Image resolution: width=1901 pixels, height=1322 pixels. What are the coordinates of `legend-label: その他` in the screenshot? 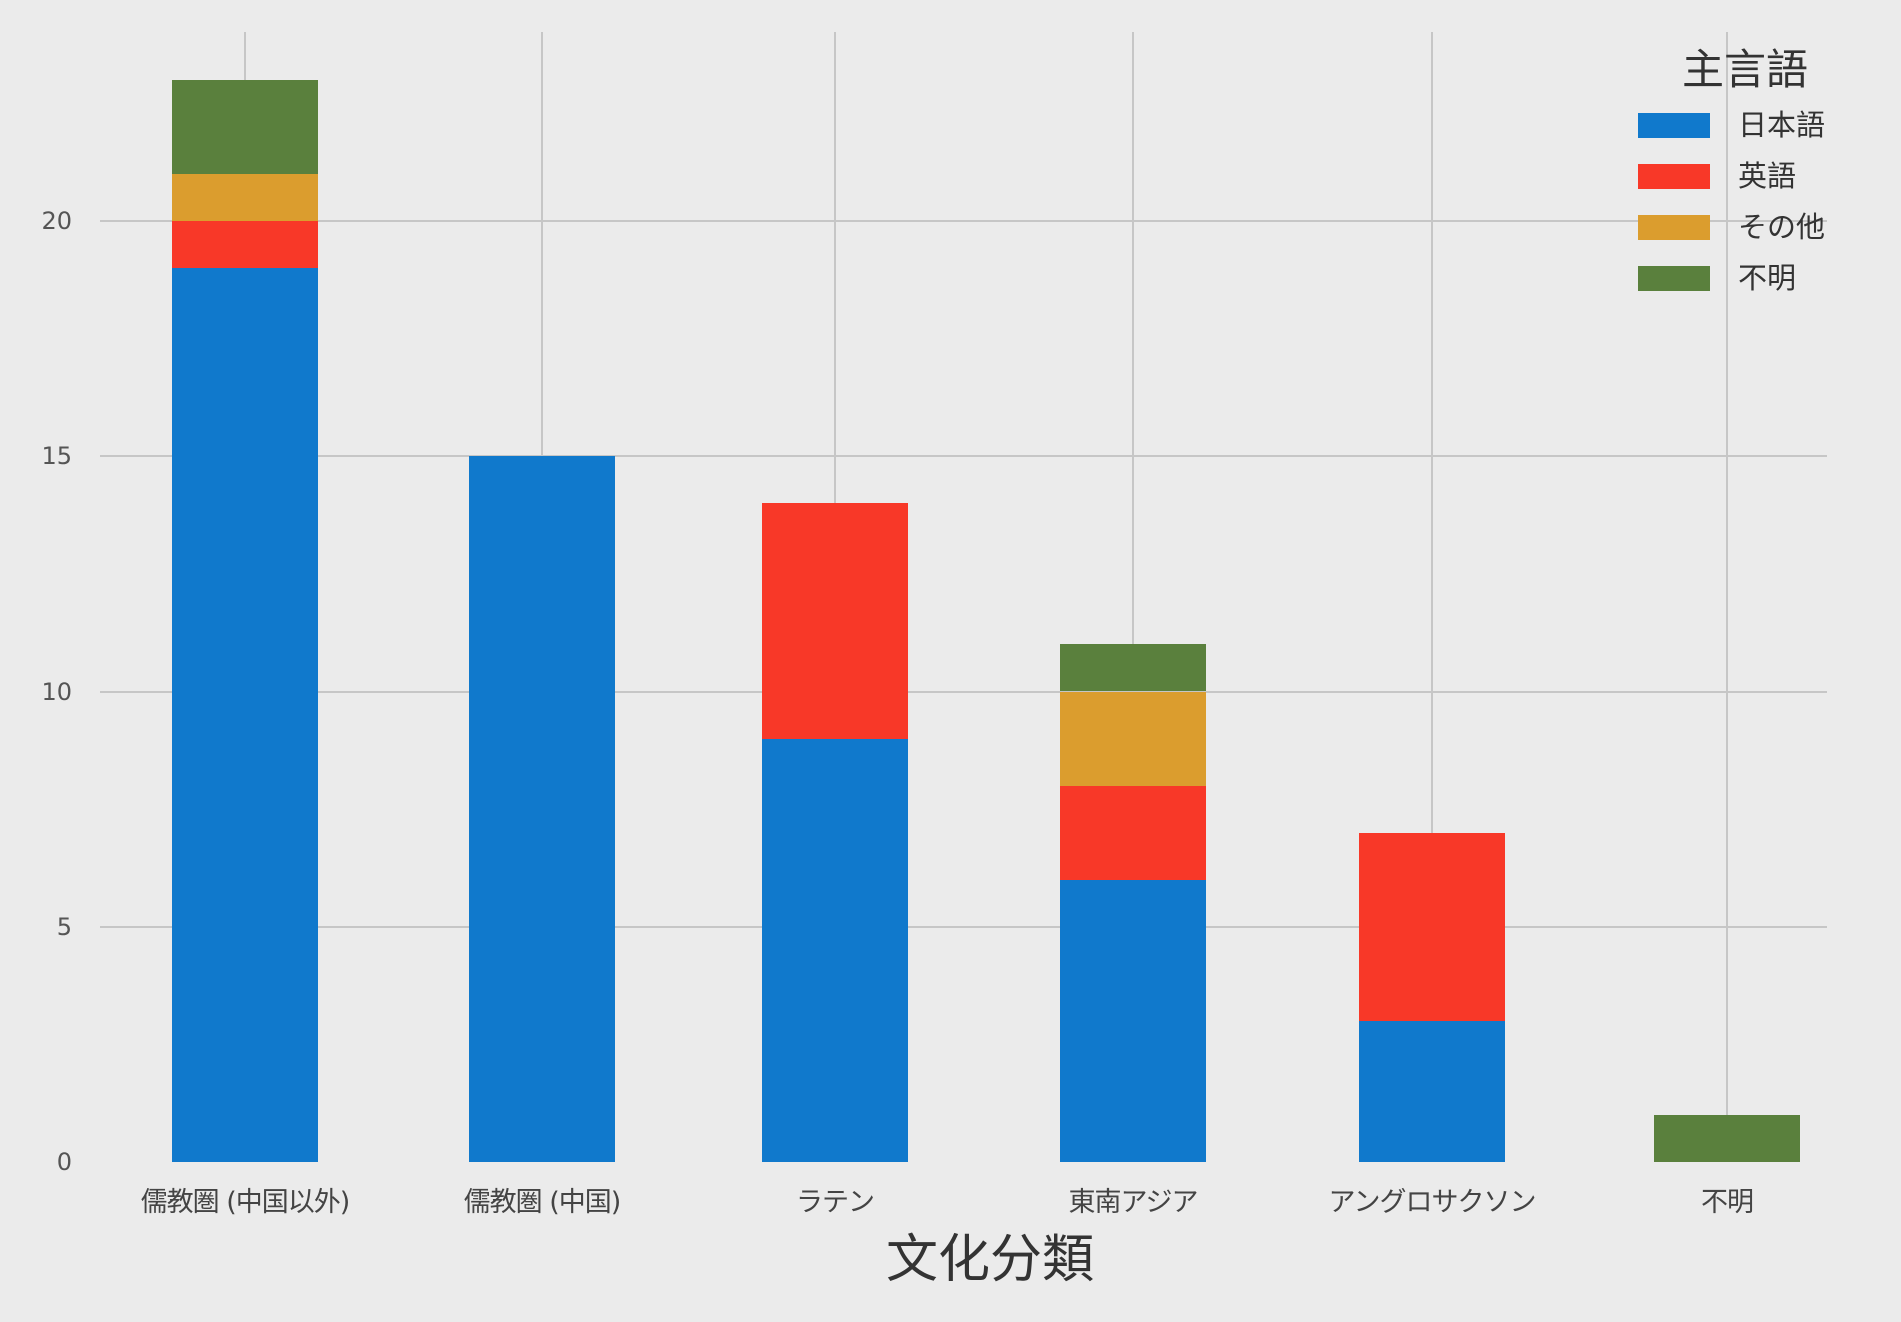 It's located at (1782, 227).